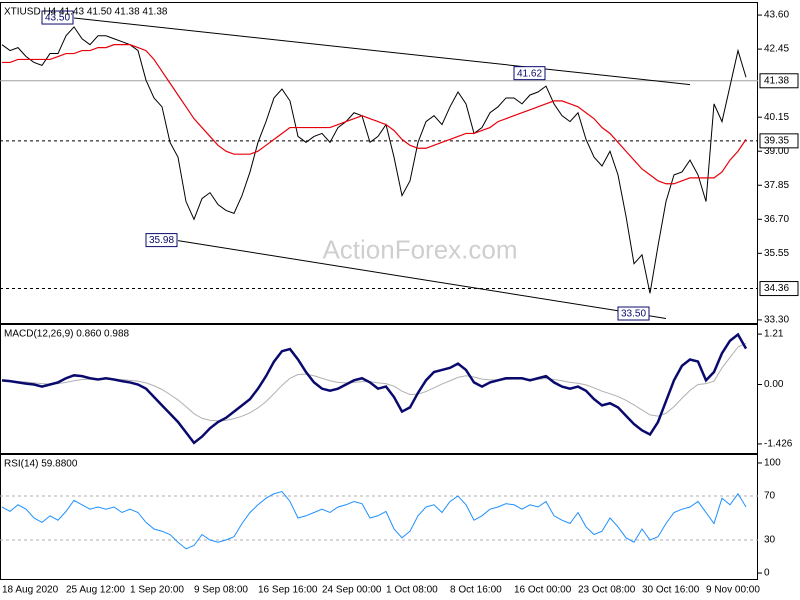 This screenshot has height=600, width=800. What do you see at coordinates (86, 12) in the screenshot?
I see `panel-title: XTIUSD,H4 41.43 41.50 41.38 41.38` at bounding box center [86, 12].